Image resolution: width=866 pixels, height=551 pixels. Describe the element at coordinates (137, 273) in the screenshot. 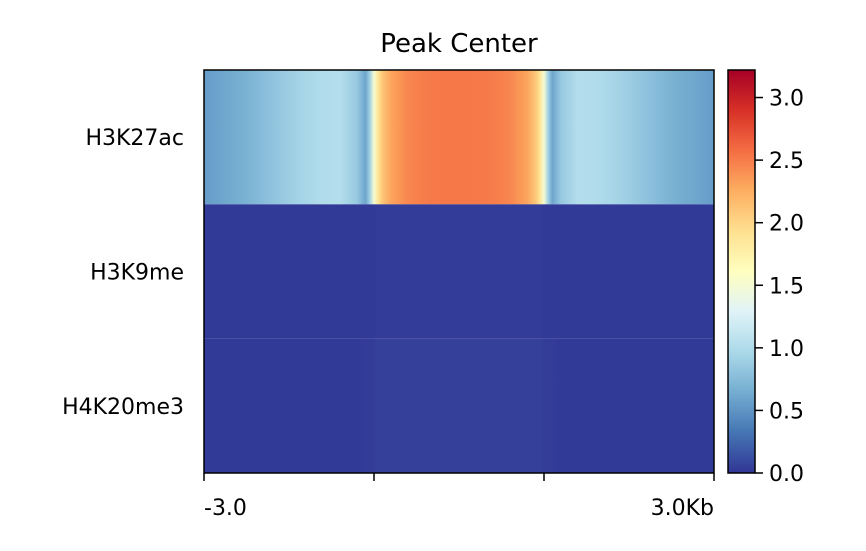

I see `row-label: H3K9me` at that location.